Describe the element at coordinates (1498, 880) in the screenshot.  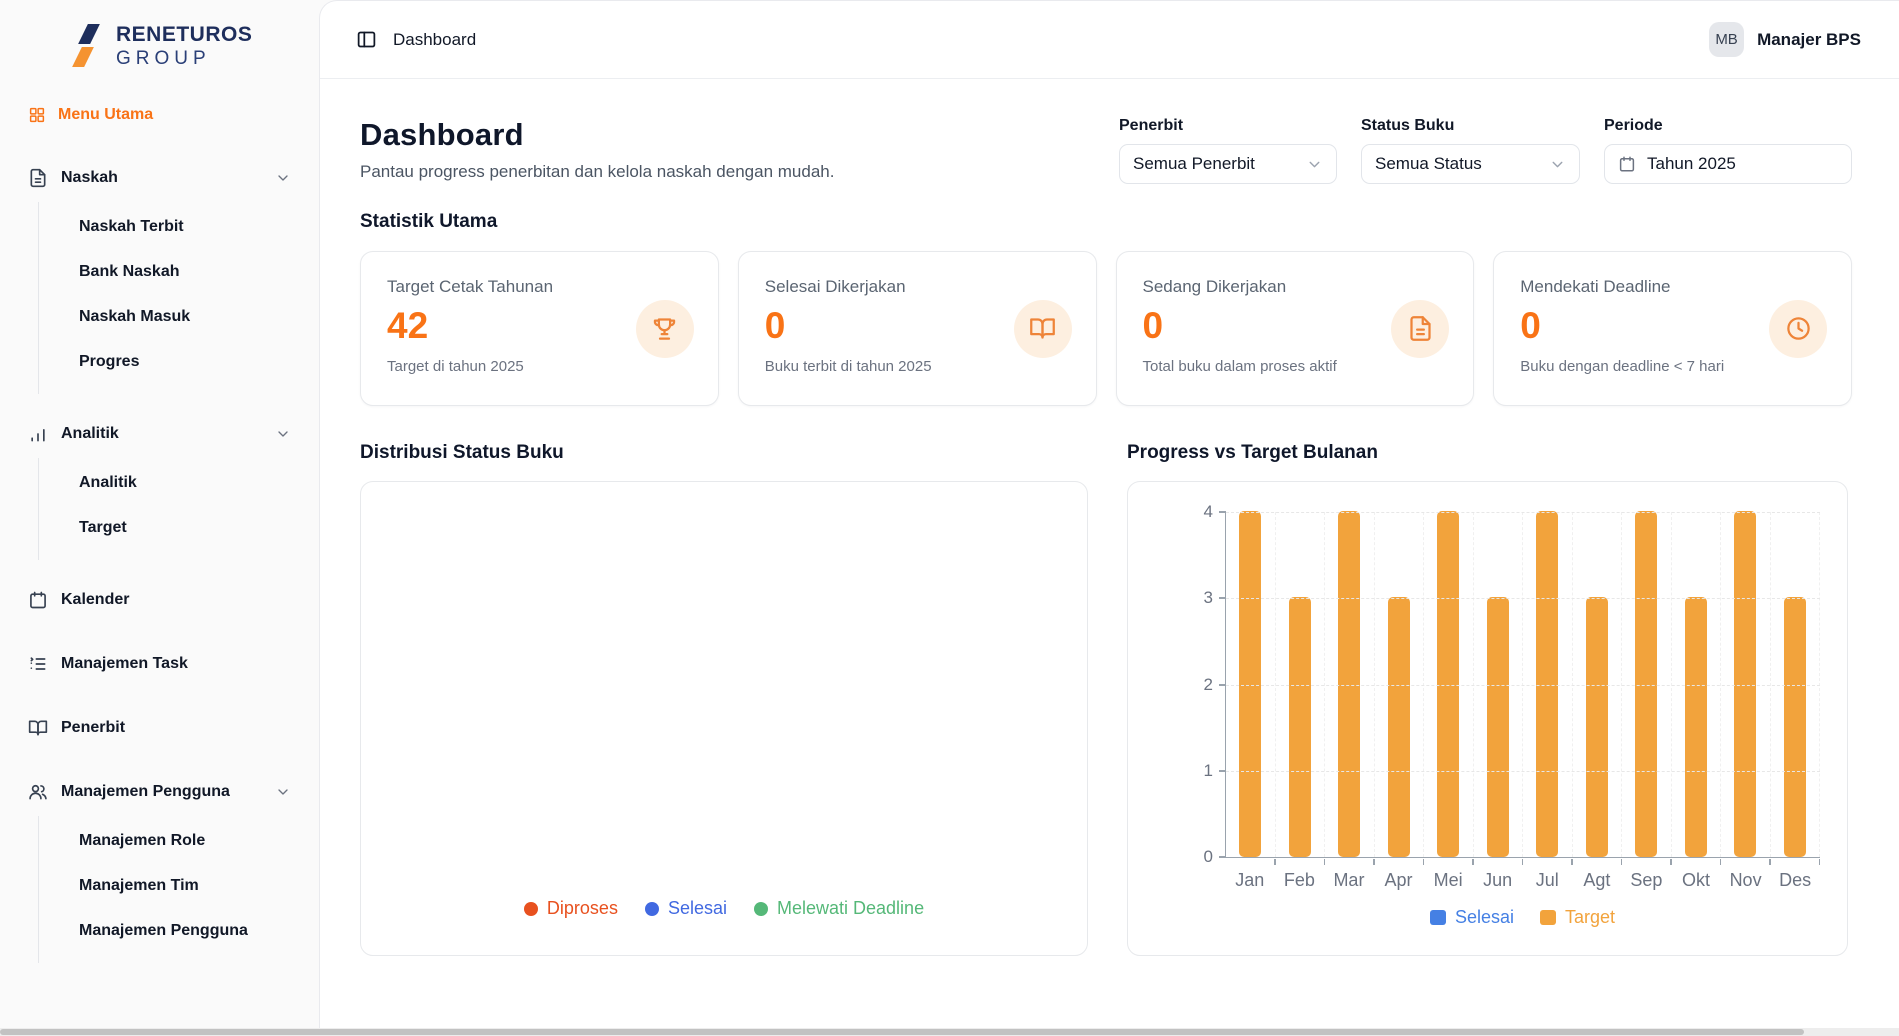
I see `x-axis-label-jun: Jun` at that location.